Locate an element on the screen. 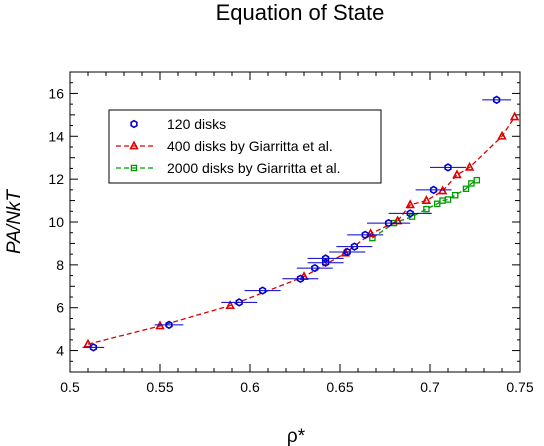 The image size is (544, 446). y-tick-label: 4 is located at coordinates (60, 351).